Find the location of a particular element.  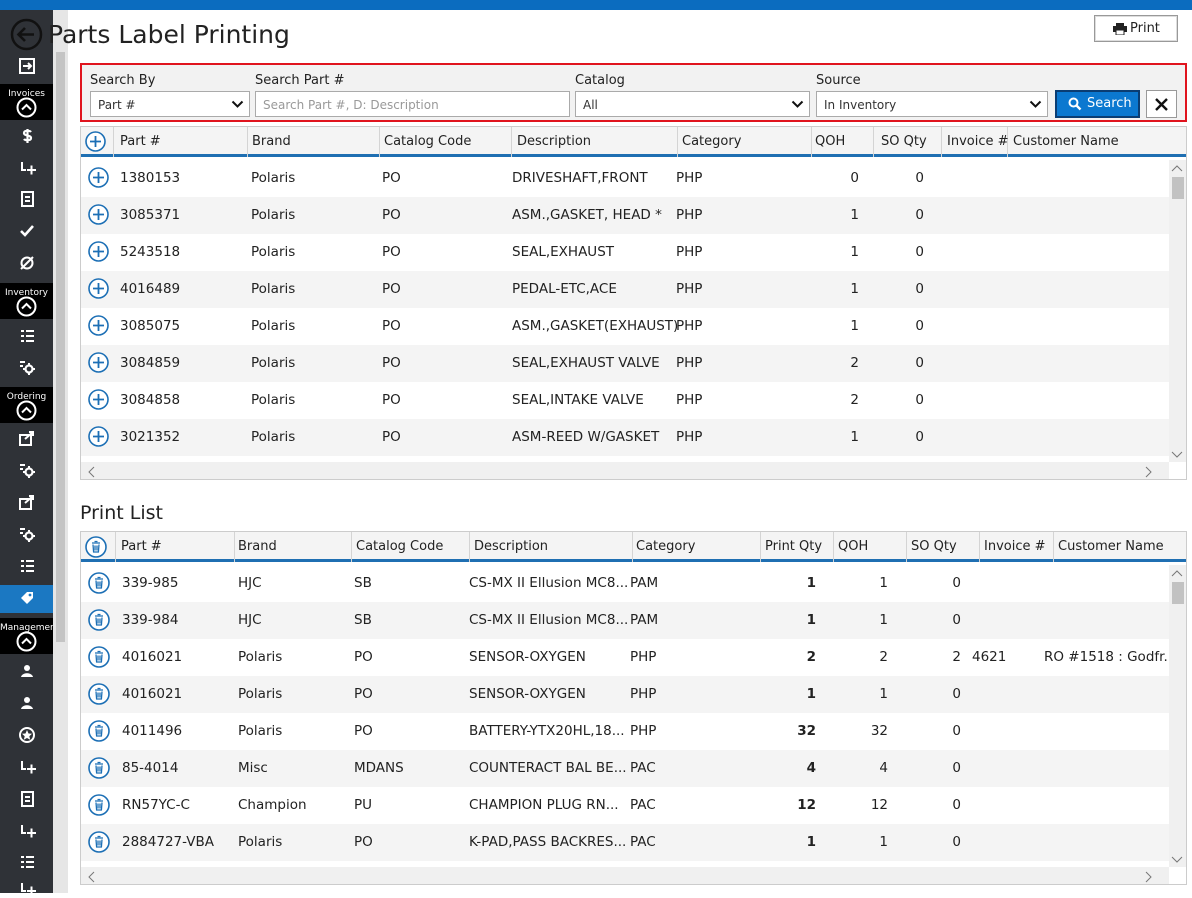

table-row: 3084859 Polaris PO SEAL,EXHAUST VALVE PHP 2 0 is located at coordinates (625, 363).